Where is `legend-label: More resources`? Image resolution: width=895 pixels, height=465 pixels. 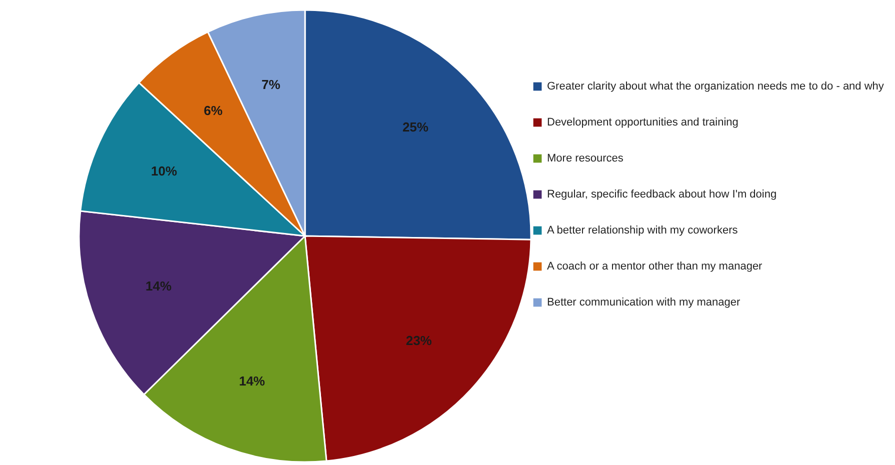
legend-label: More resources is located at coordinates (585, 158).